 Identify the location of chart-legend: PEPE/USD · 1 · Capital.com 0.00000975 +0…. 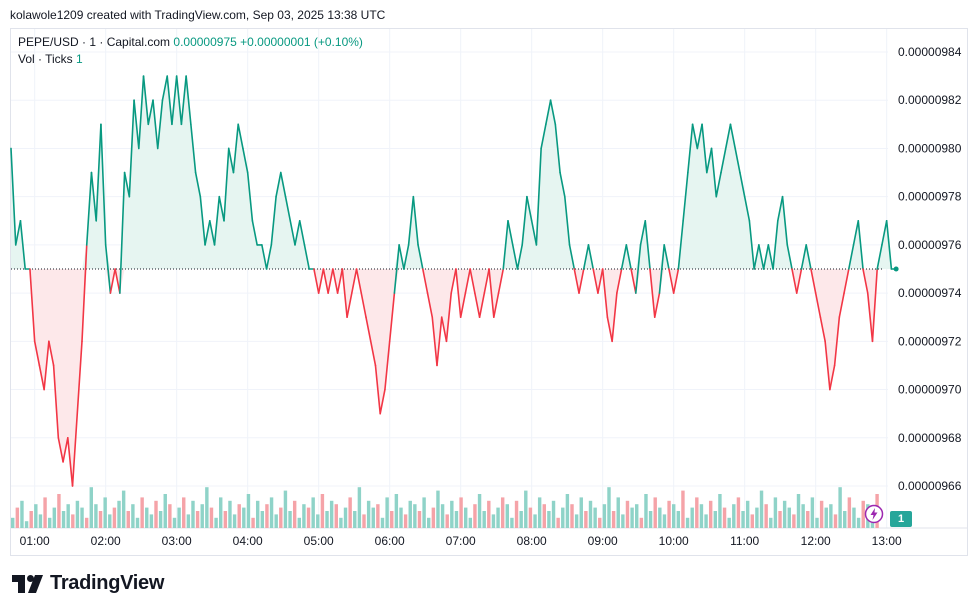
(190, 51).